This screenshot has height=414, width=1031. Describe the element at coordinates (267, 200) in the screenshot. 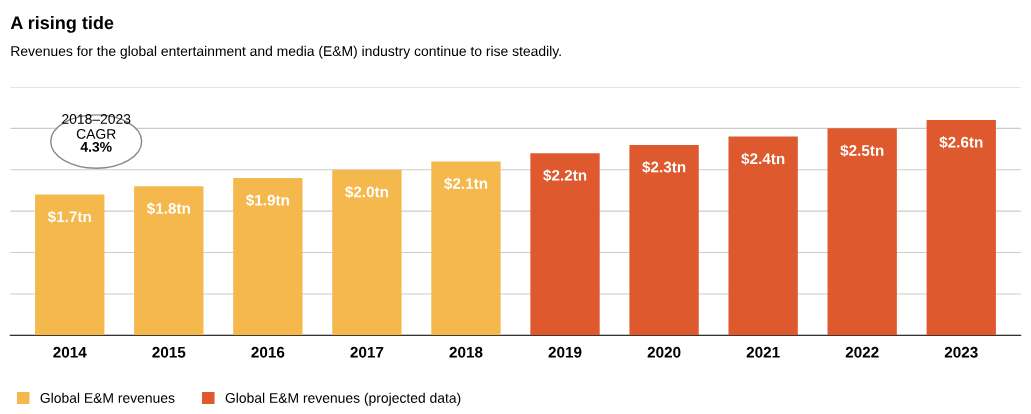

I see `data-label: $1.9tn` at that location.